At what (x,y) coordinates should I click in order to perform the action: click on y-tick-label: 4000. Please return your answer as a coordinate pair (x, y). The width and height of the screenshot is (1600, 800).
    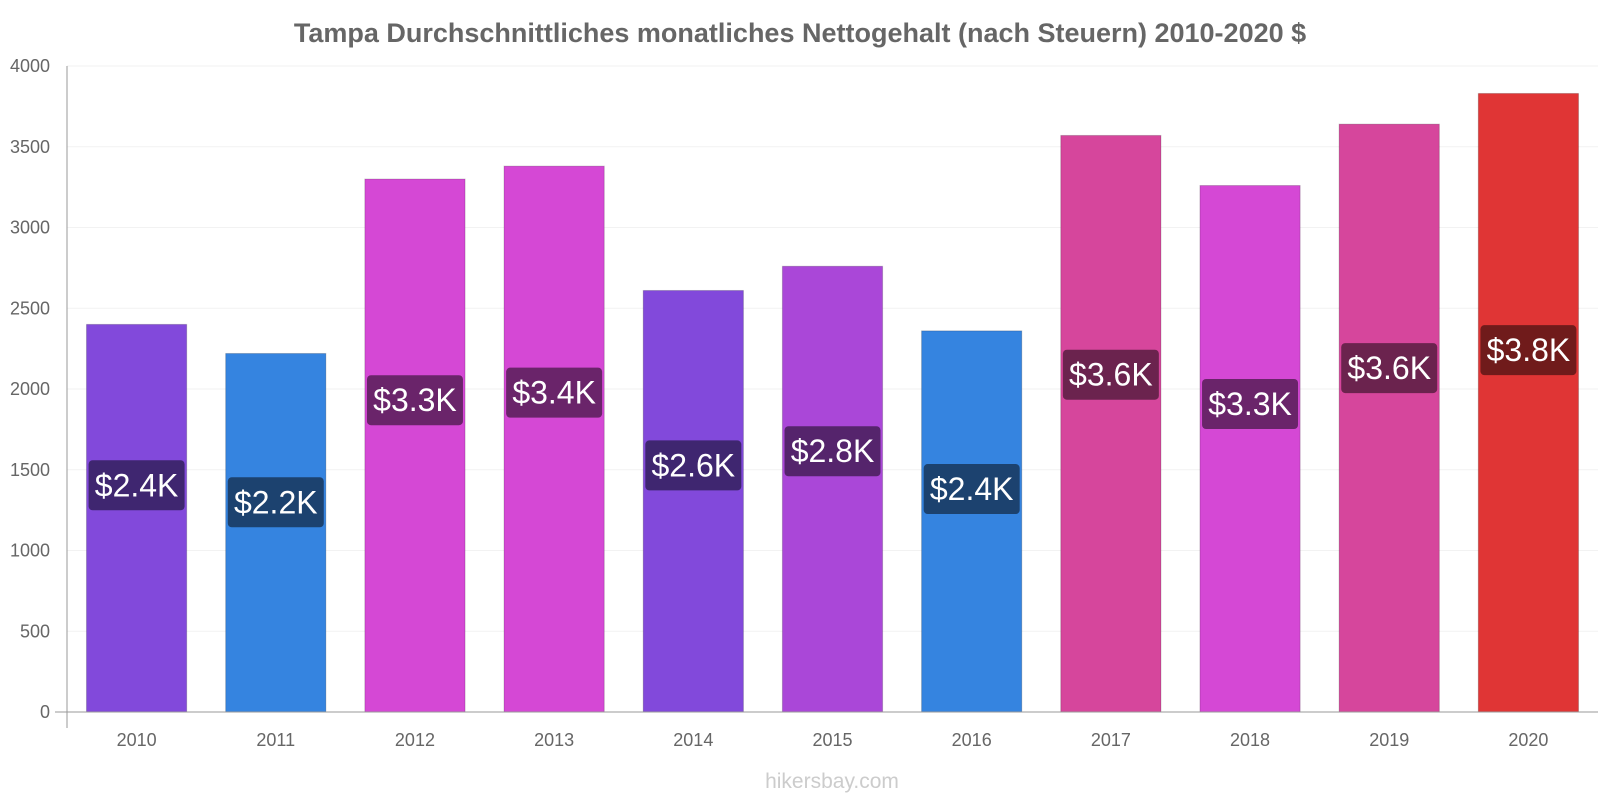
    Looking at the image, I should click on (30, 66).